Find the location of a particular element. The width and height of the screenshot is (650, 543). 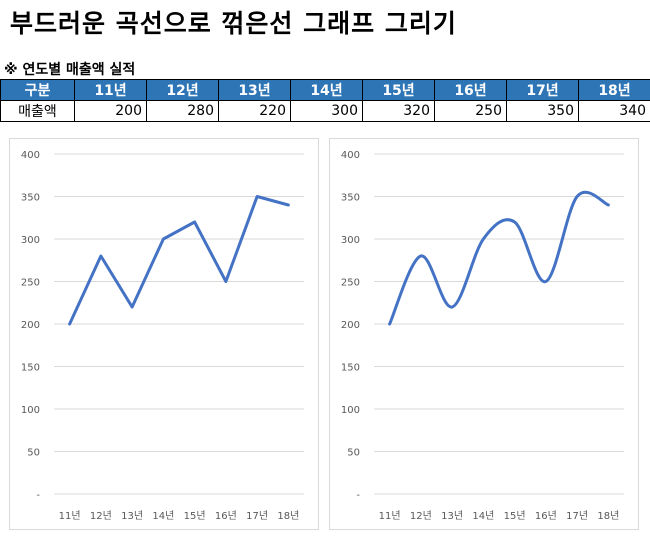

table-header-cell: 12년 is located at coordinates (182, 90).